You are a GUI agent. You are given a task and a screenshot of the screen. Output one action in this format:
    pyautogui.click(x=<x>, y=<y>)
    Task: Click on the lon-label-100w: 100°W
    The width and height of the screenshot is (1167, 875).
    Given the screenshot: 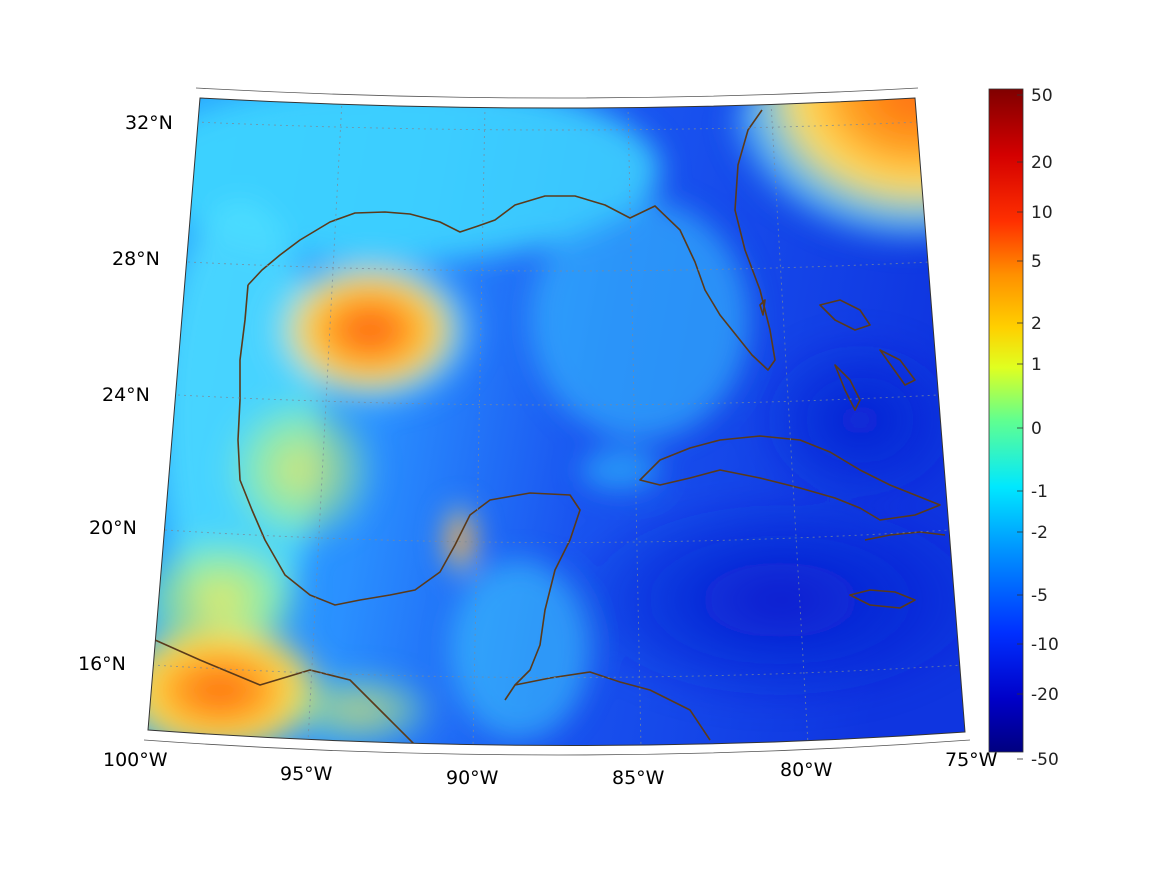 What is the action you would take?
    pyautogui.click(x=135, y=760)
    